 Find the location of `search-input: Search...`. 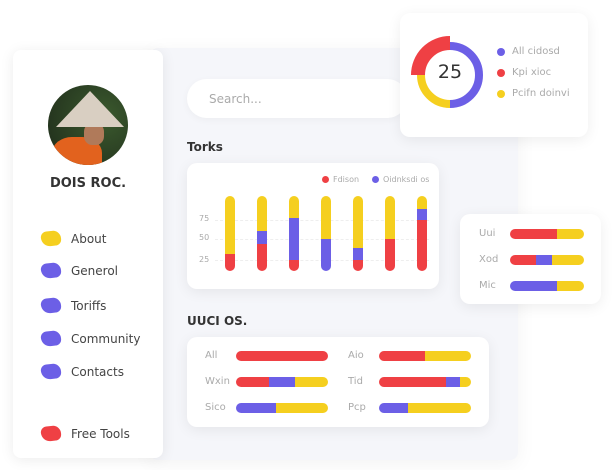

search-input: Search... is located at coordinates (297, 98).